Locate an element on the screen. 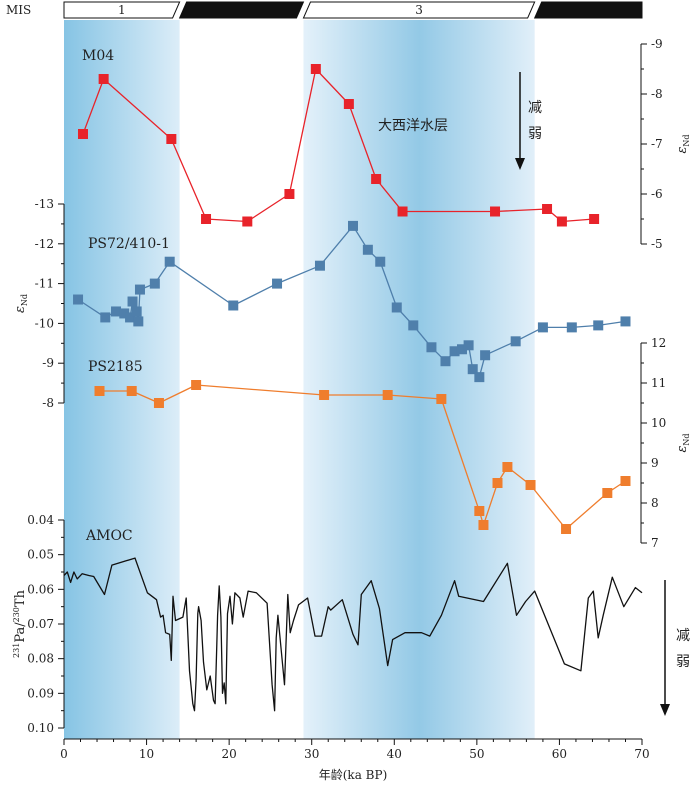  mis-label: MIS is located at coordinates (18, 10).